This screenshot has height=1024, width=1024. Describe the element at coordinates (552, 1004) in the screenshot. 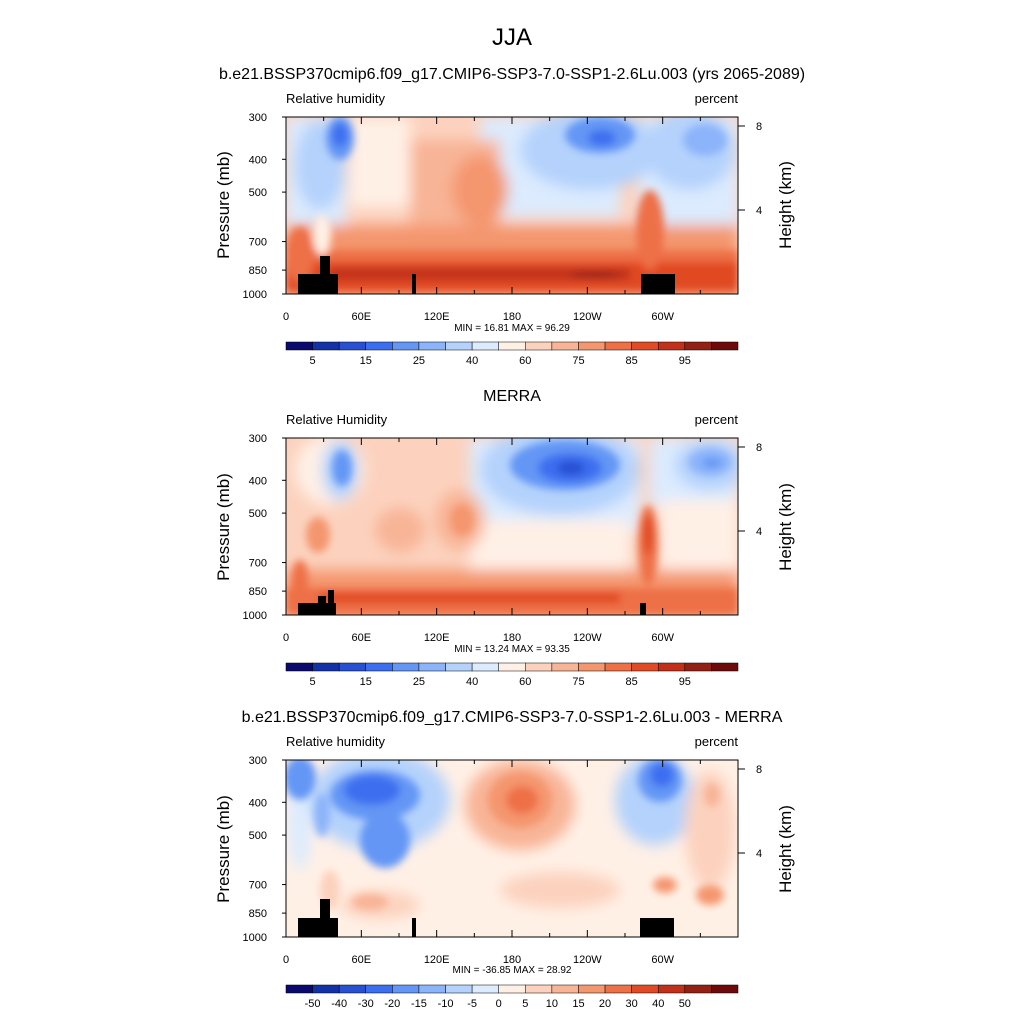

I see `colorbar-label: 10` at that location.